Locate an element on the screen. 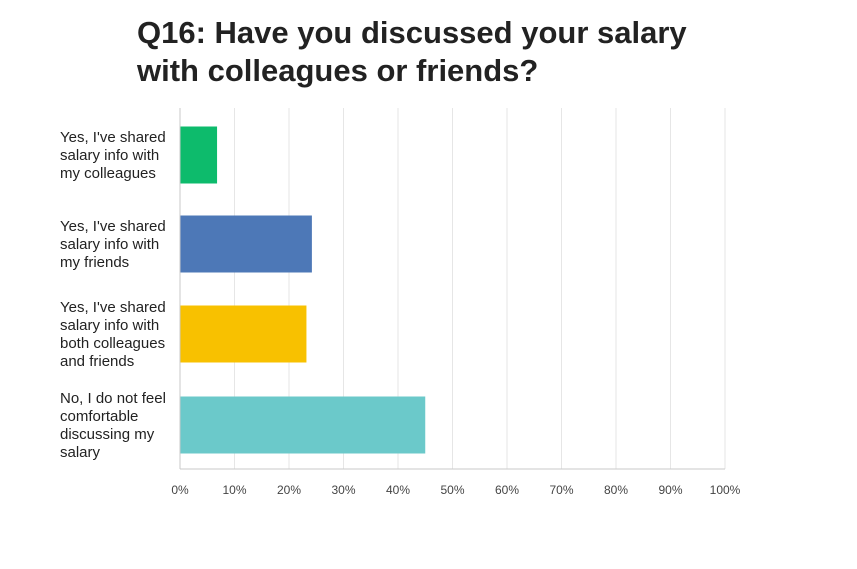 This screenshot has height=569, width=857. x-tick-label: 20% is located at coordinates (289, 490).